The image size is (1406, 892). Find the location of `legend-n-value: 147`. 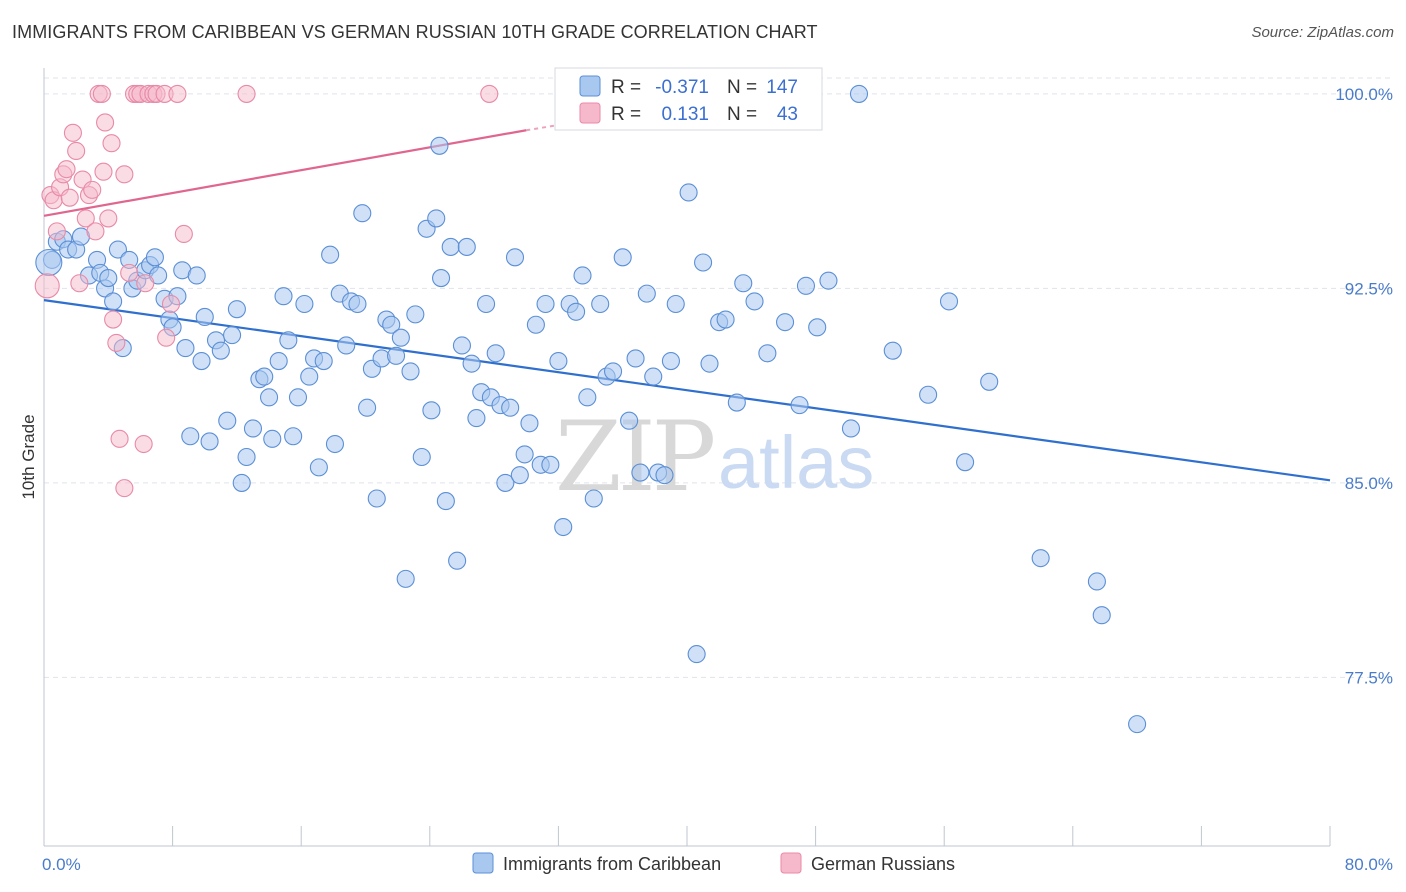

legend-n-value: 147 is located at coordinates (782, 87).